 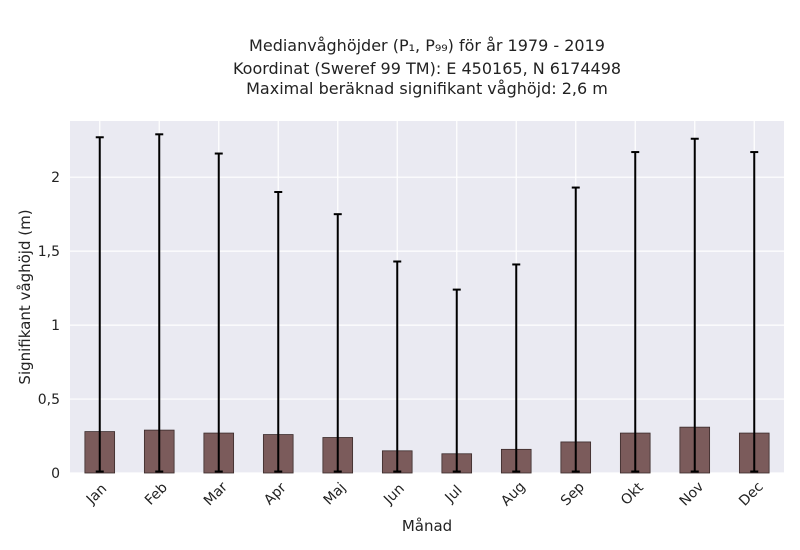 I want to click on y-tick-label: 2, so click(x=55, y=178).